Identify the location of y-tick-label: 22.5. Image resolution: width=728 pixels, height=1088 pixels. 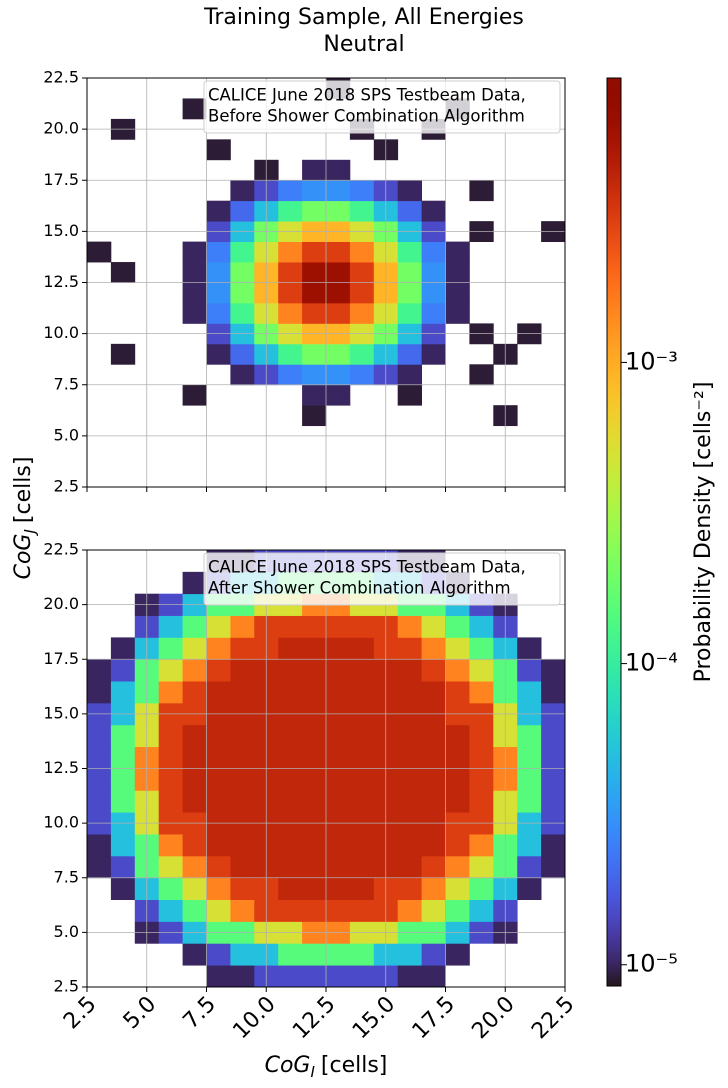
(61, 549).